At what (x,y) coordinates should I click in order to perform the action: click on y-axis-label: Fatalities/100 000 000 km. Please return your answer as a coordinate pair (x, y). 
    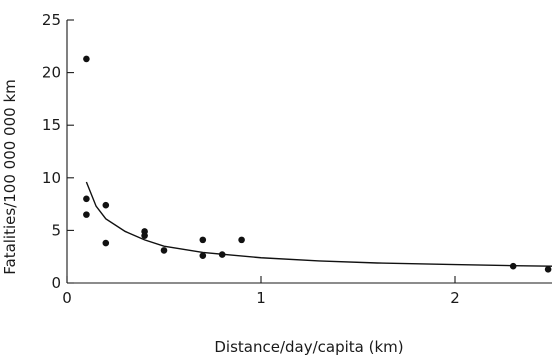
    Looking at the image, I should click on (10, 177).